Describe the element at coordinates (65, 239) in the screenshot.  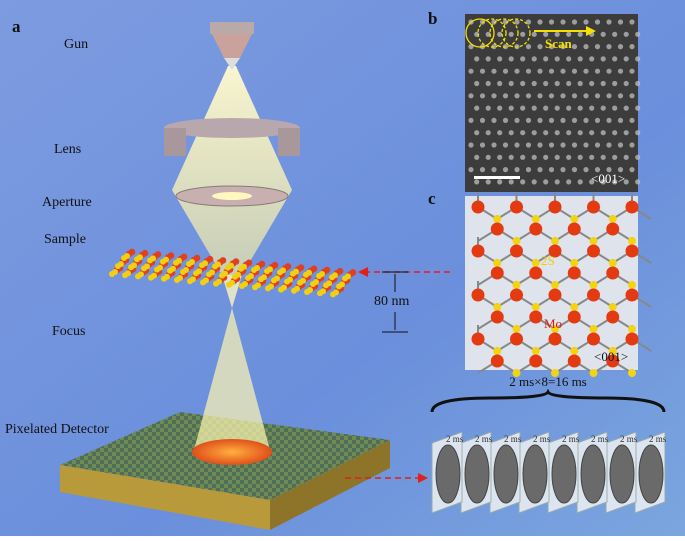
I see `sample-label: Sample` at that location.